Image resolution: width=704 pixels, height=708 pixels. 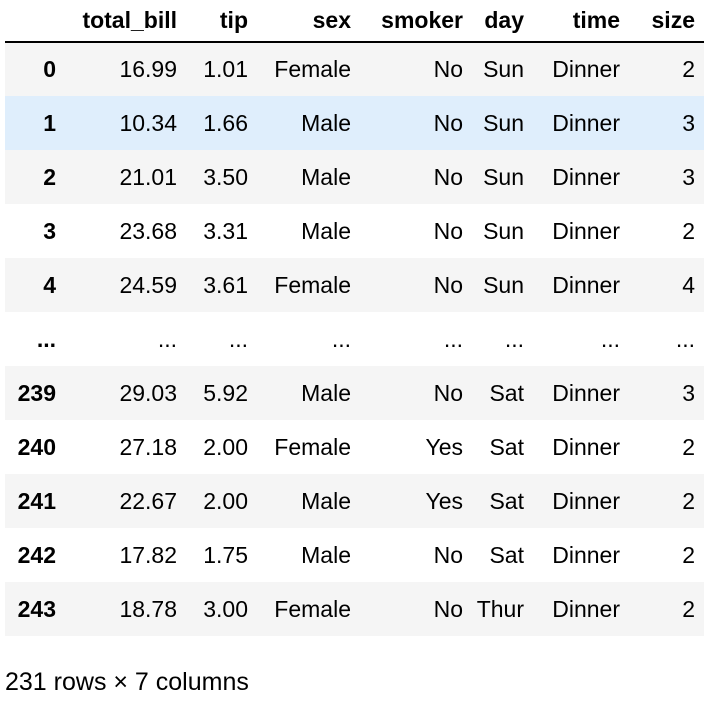 What do you see at coordinates (225, 392) in the screenshot?
I see `cell-tip: 5.92` at bounding box center [225, 392].